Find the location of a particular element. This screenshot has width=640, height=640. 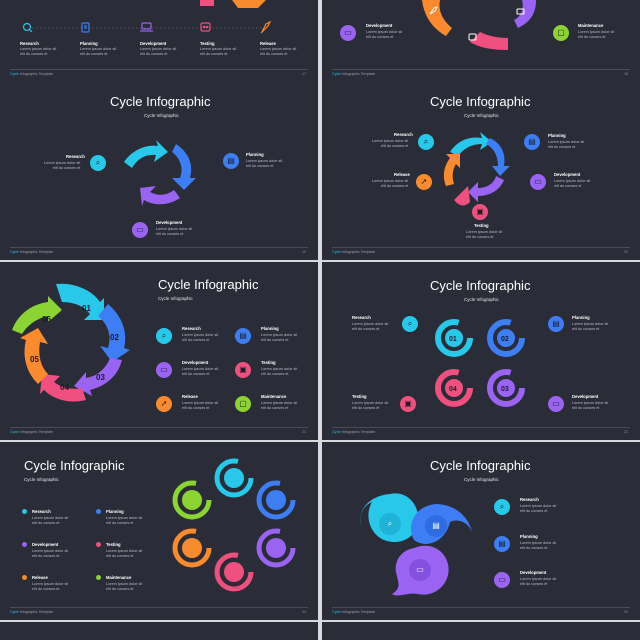

page-number: 20 is located at coordinates (626, 252).